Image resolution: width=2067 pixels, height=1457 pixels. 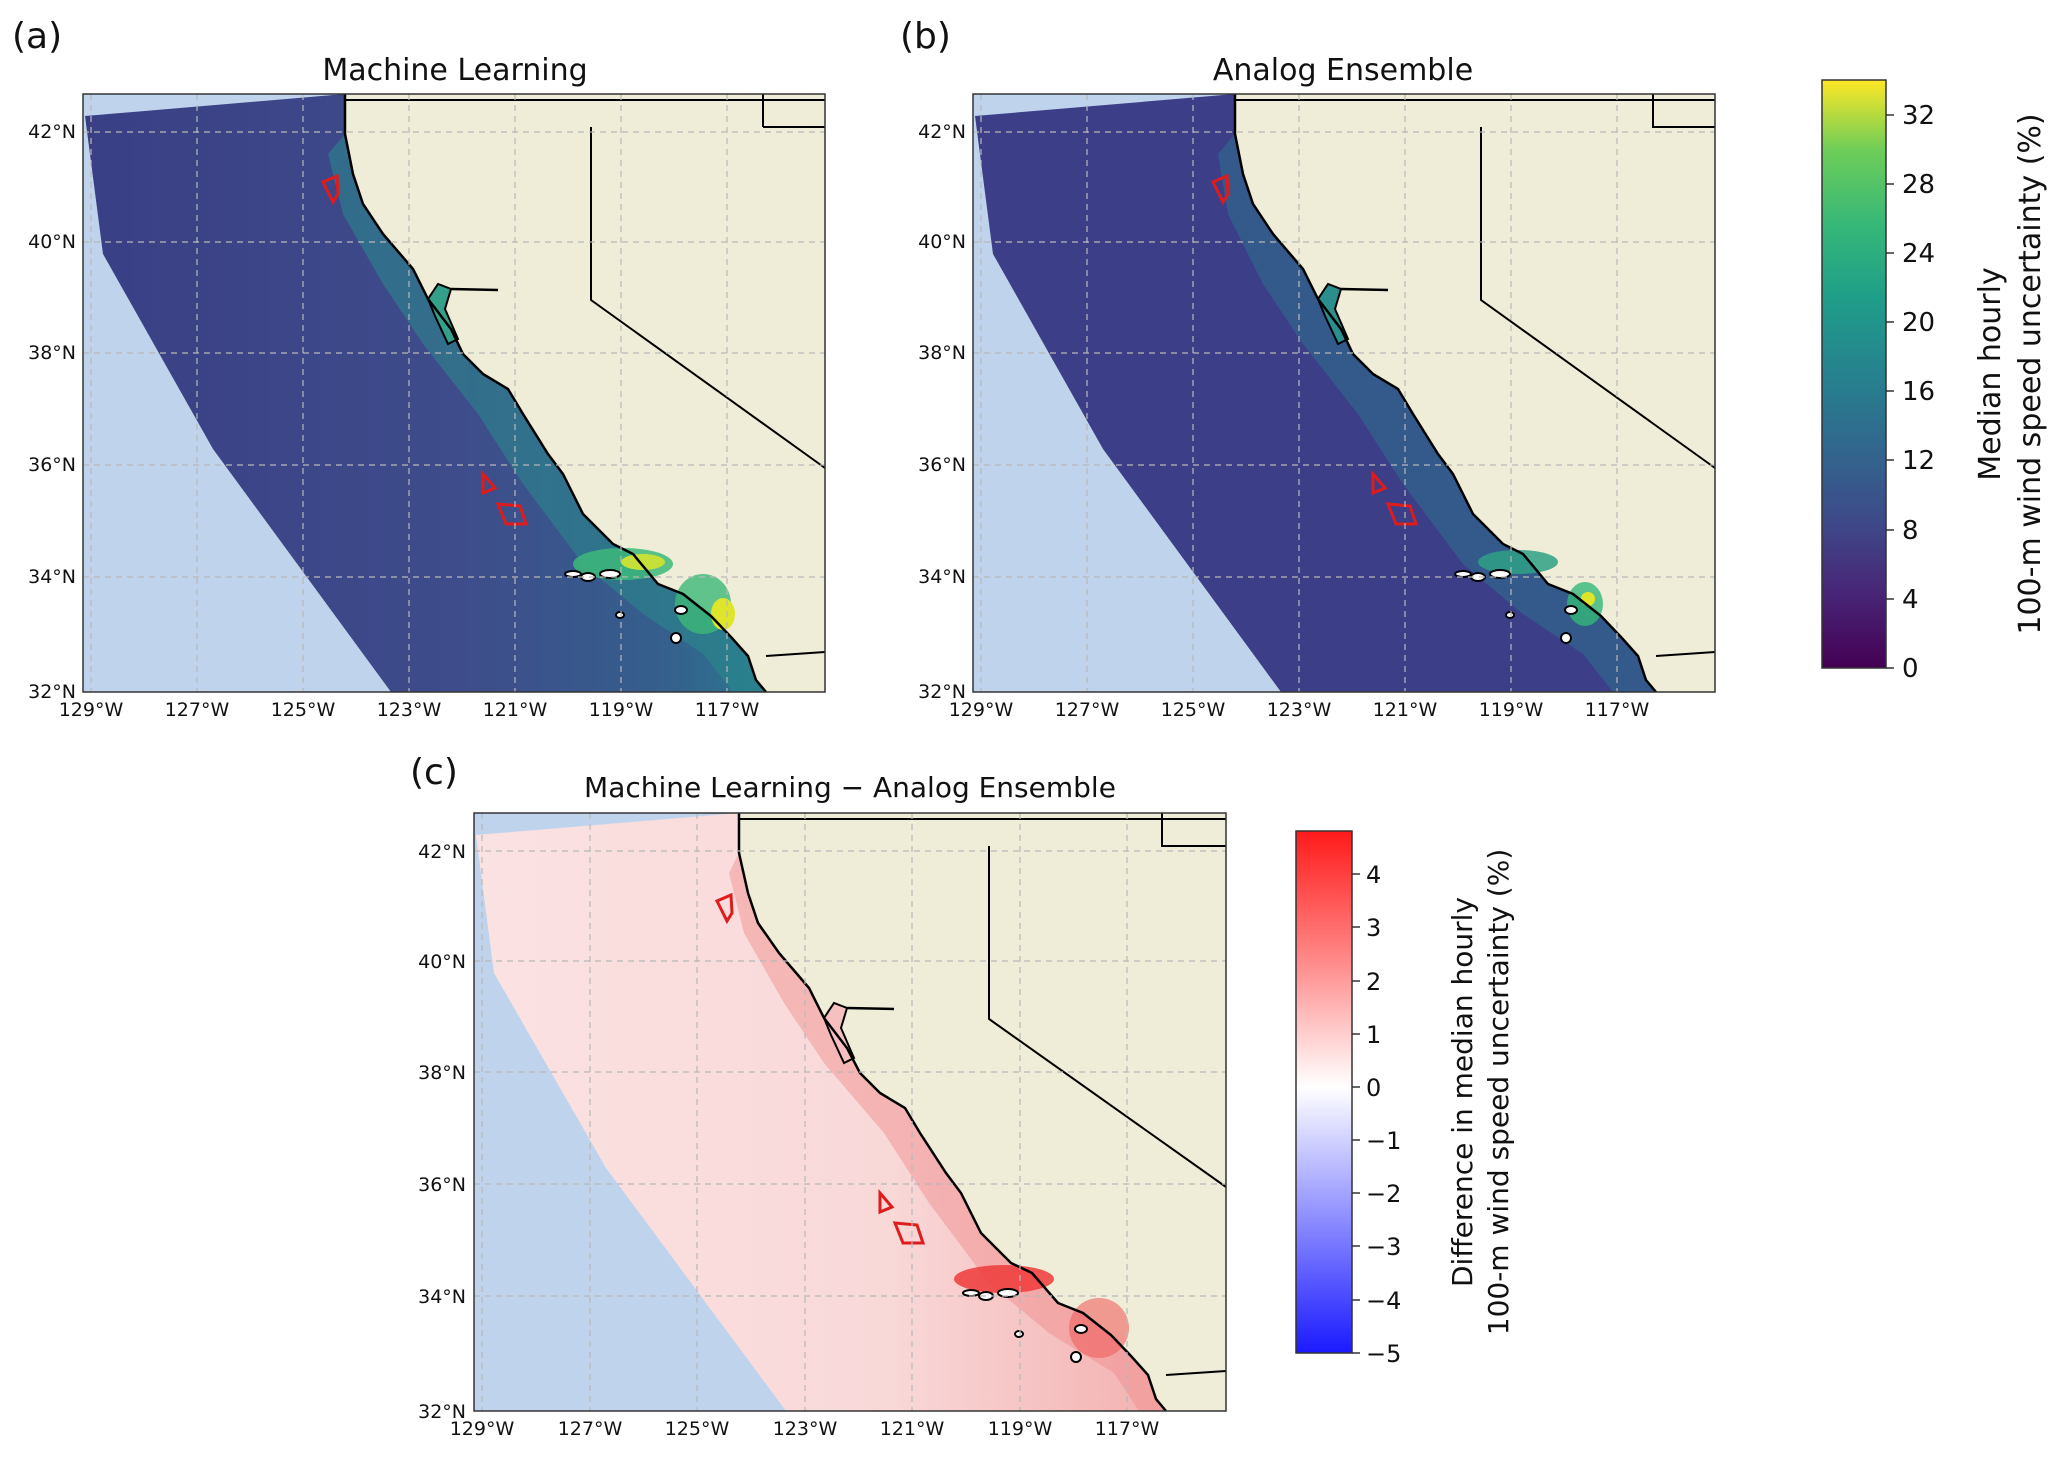 I want to click on cb-viridis-tick-24: 24, so click(x=1918, y=254).